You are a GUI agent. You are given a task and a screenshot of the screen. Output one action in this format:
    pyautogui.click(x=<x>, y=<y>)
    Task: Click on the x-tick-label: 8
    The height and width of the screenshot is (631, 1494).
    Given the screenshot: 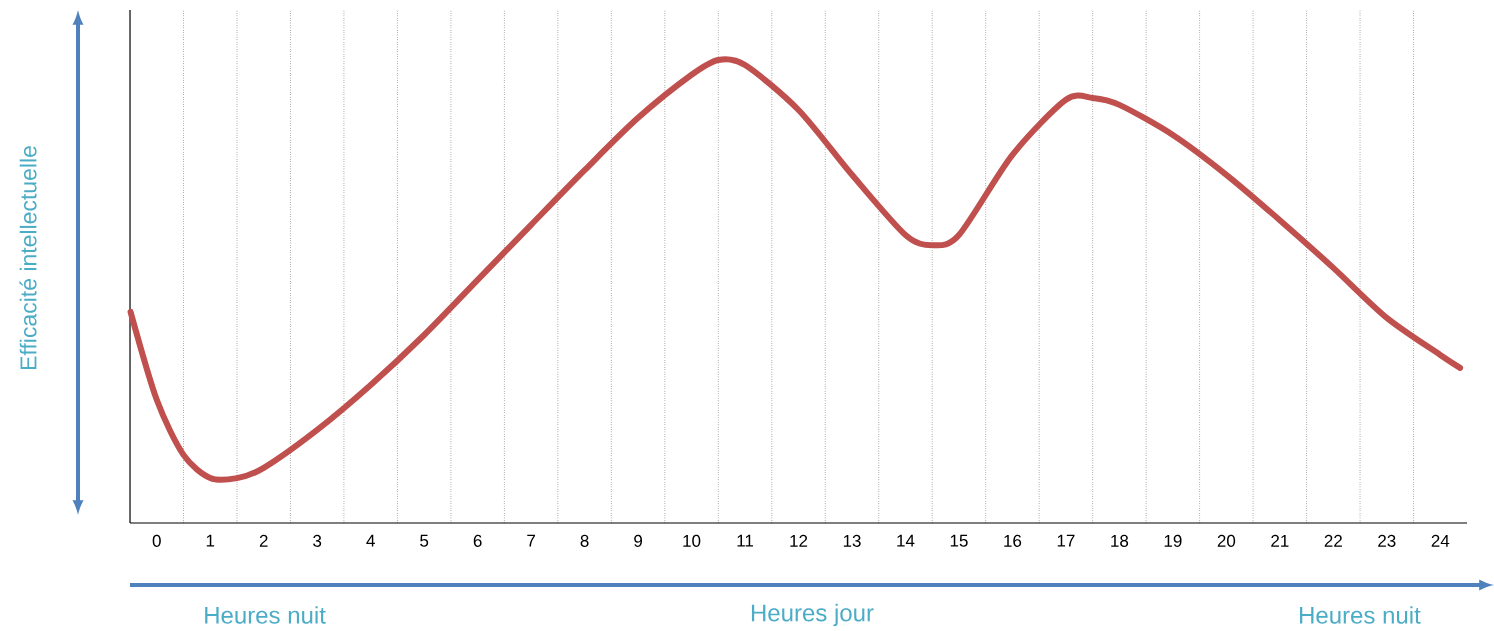 What is the action you would take?
    pyautogui.click(x=584, y=540)
    